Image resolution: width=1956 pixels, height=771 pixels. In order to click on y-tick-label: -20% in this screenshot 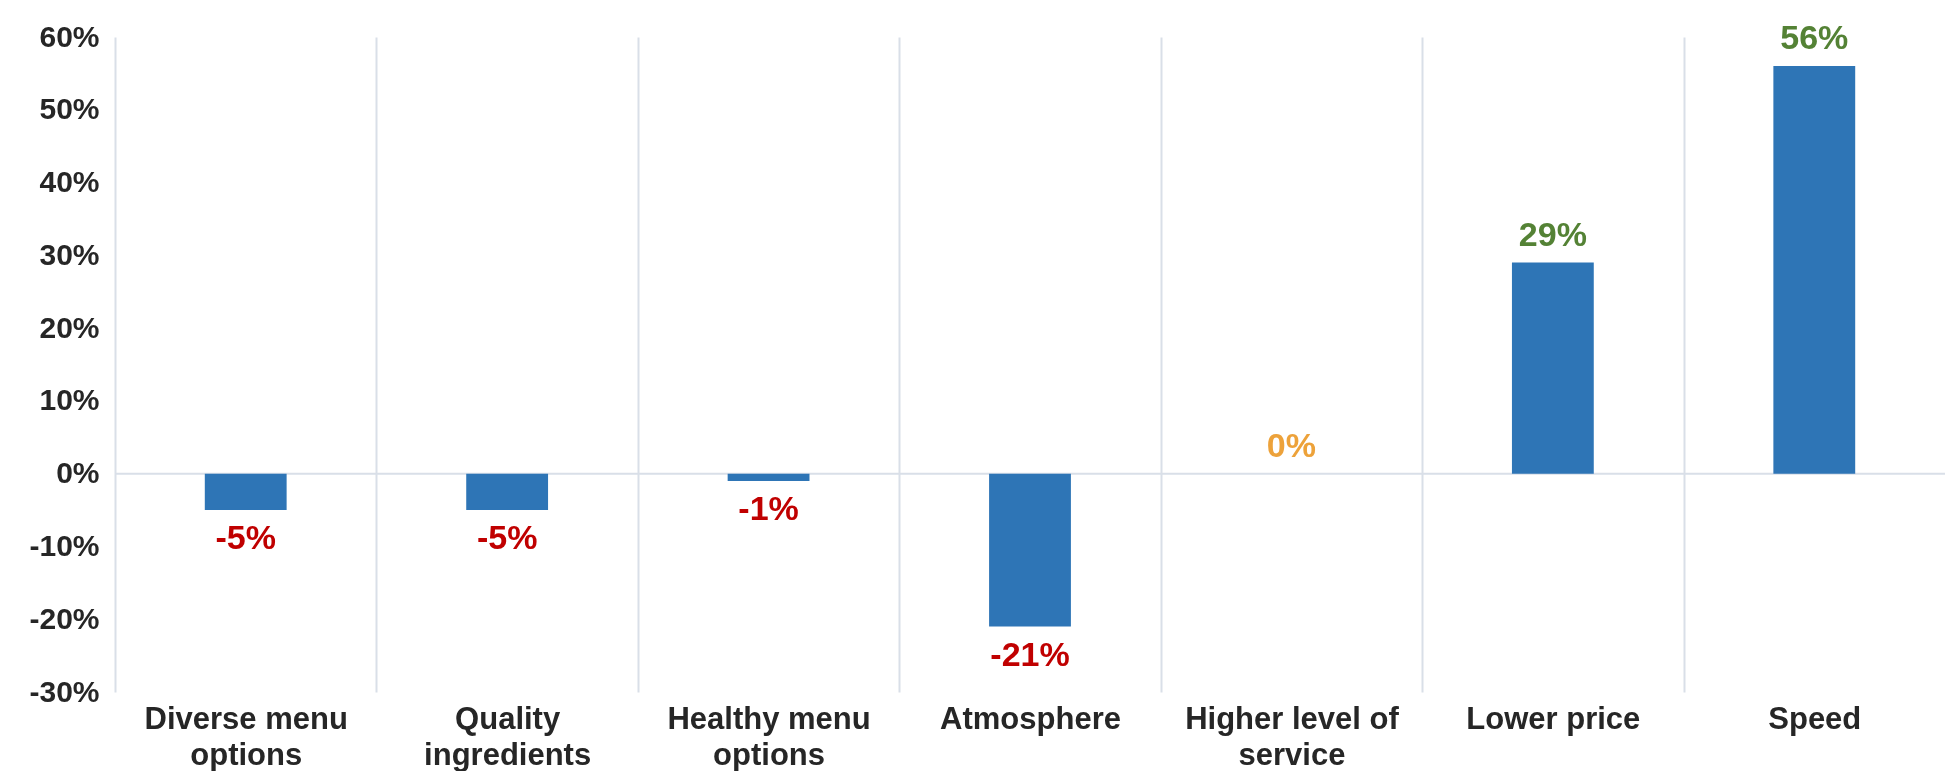, I will do `click(64, 618)`.